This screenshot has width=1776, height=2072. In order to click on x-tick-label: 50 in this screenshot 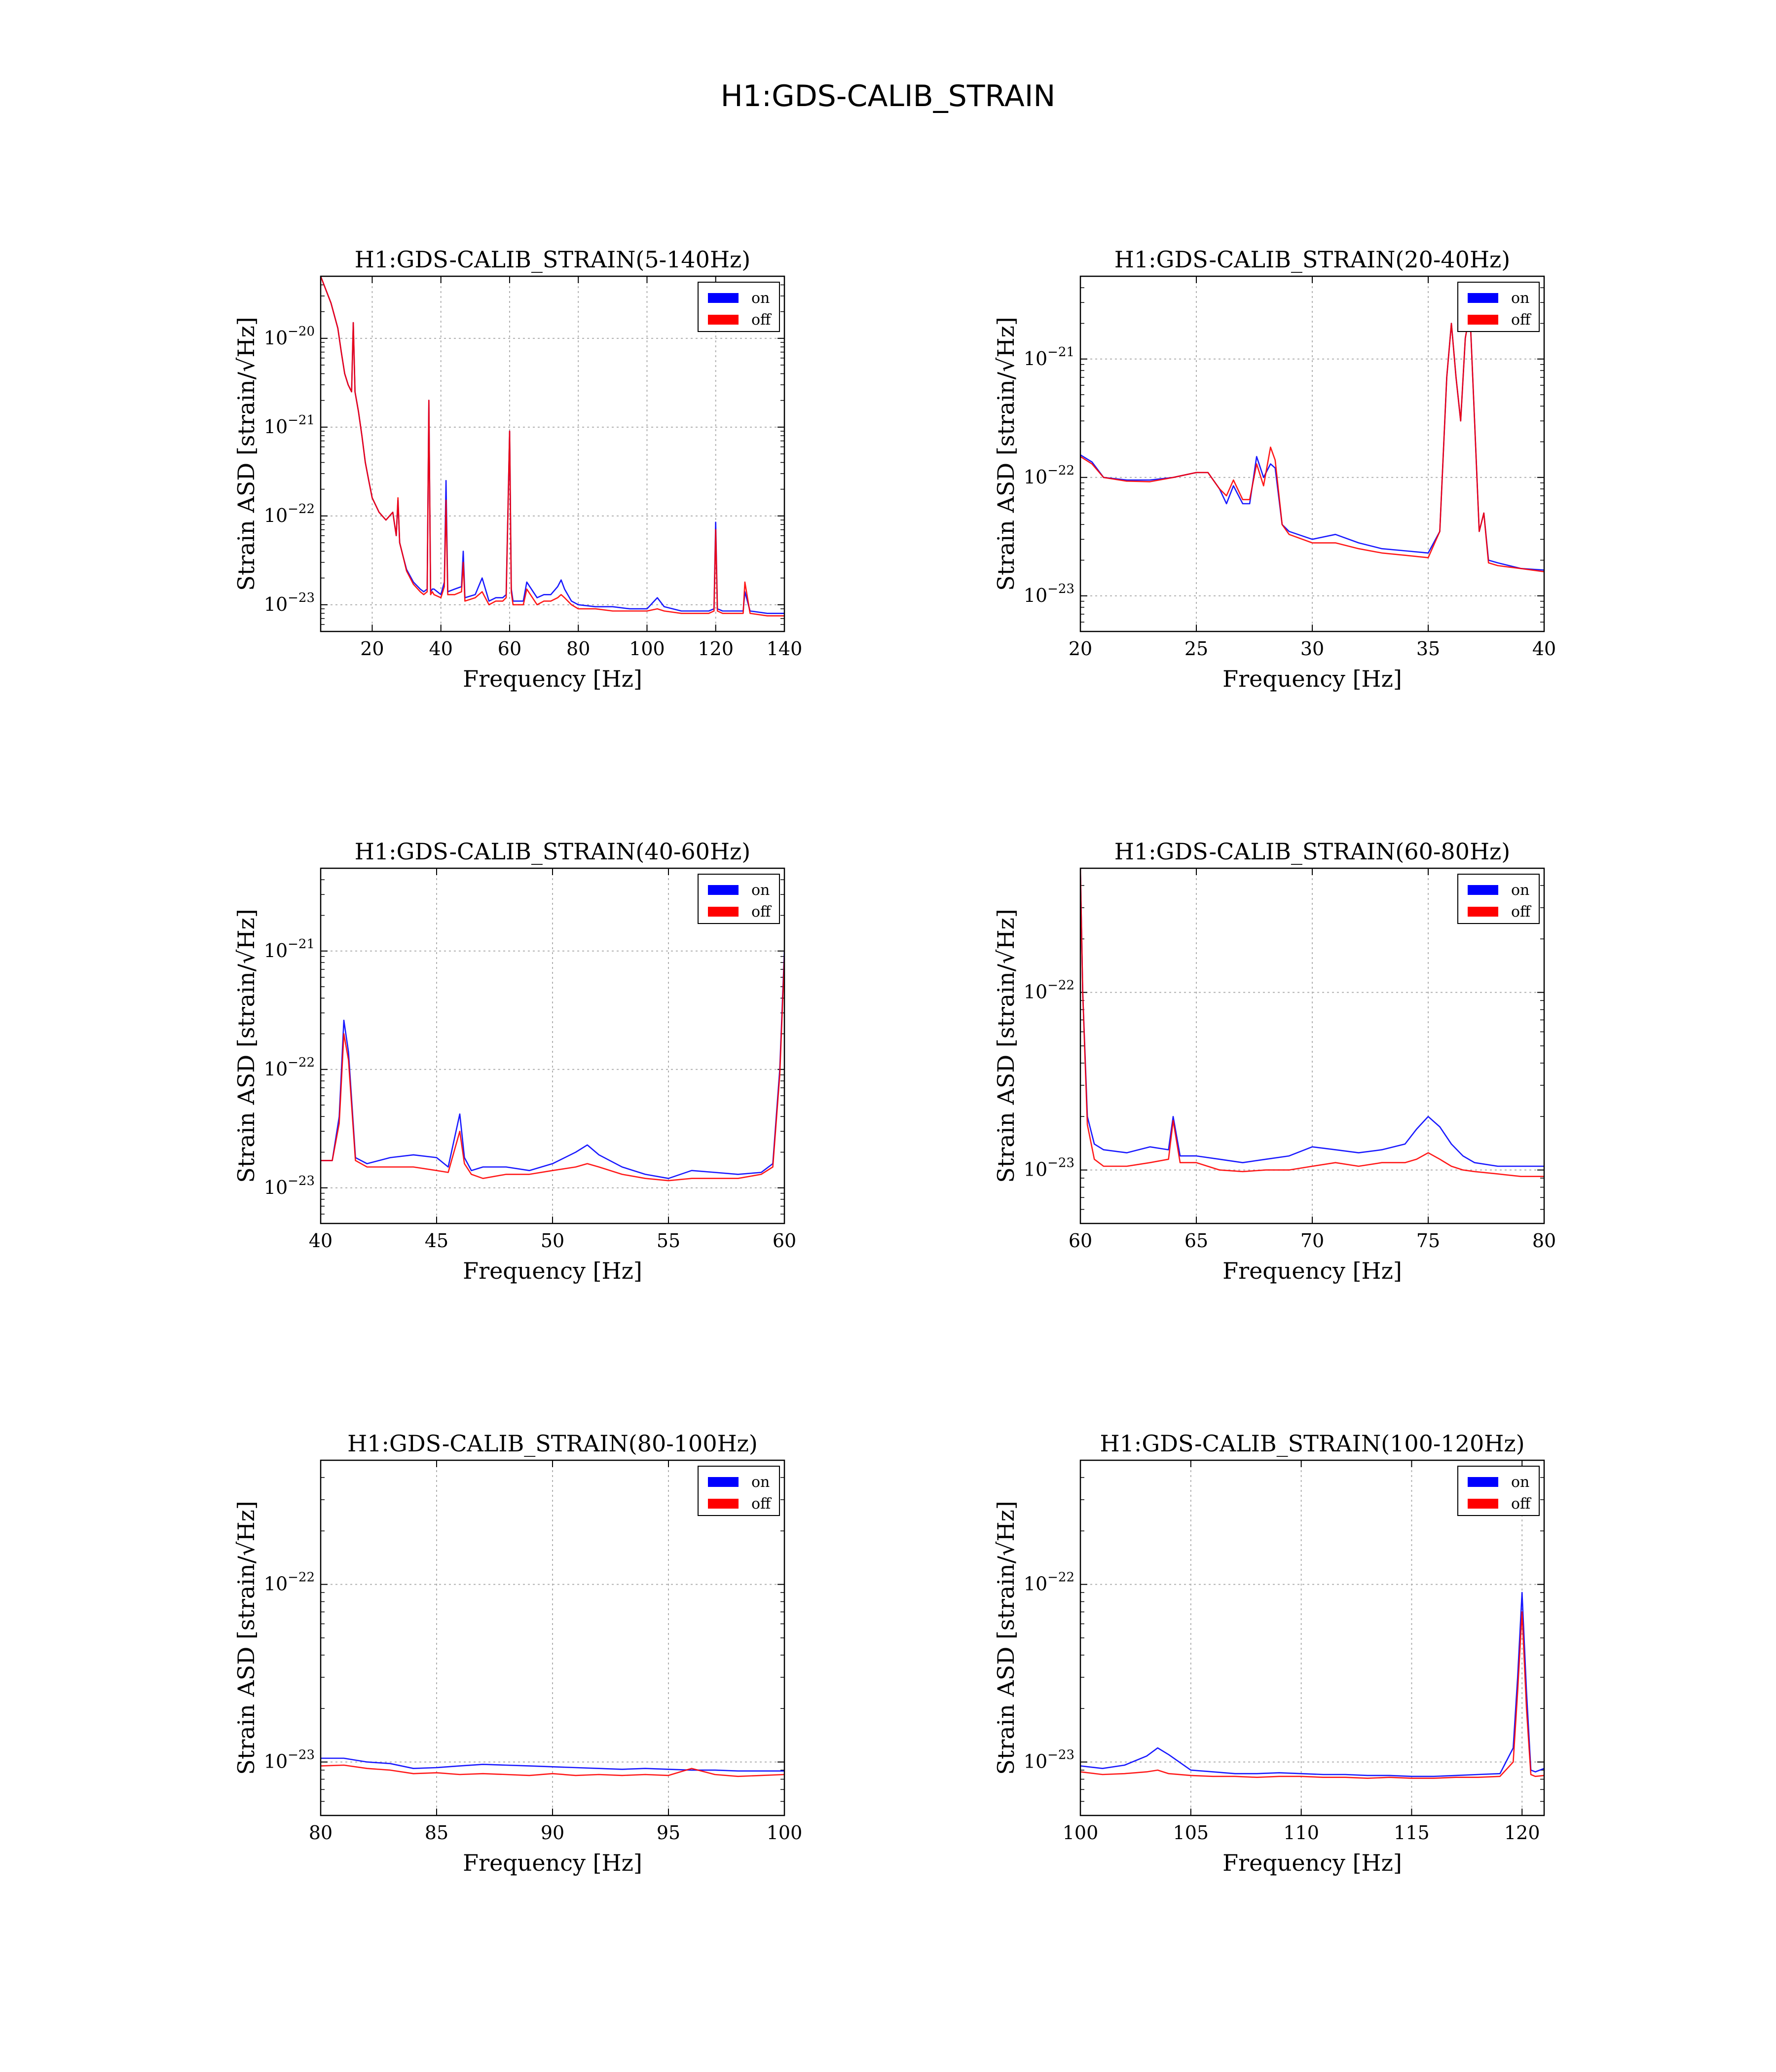, I will do `click(552, 1241)`.